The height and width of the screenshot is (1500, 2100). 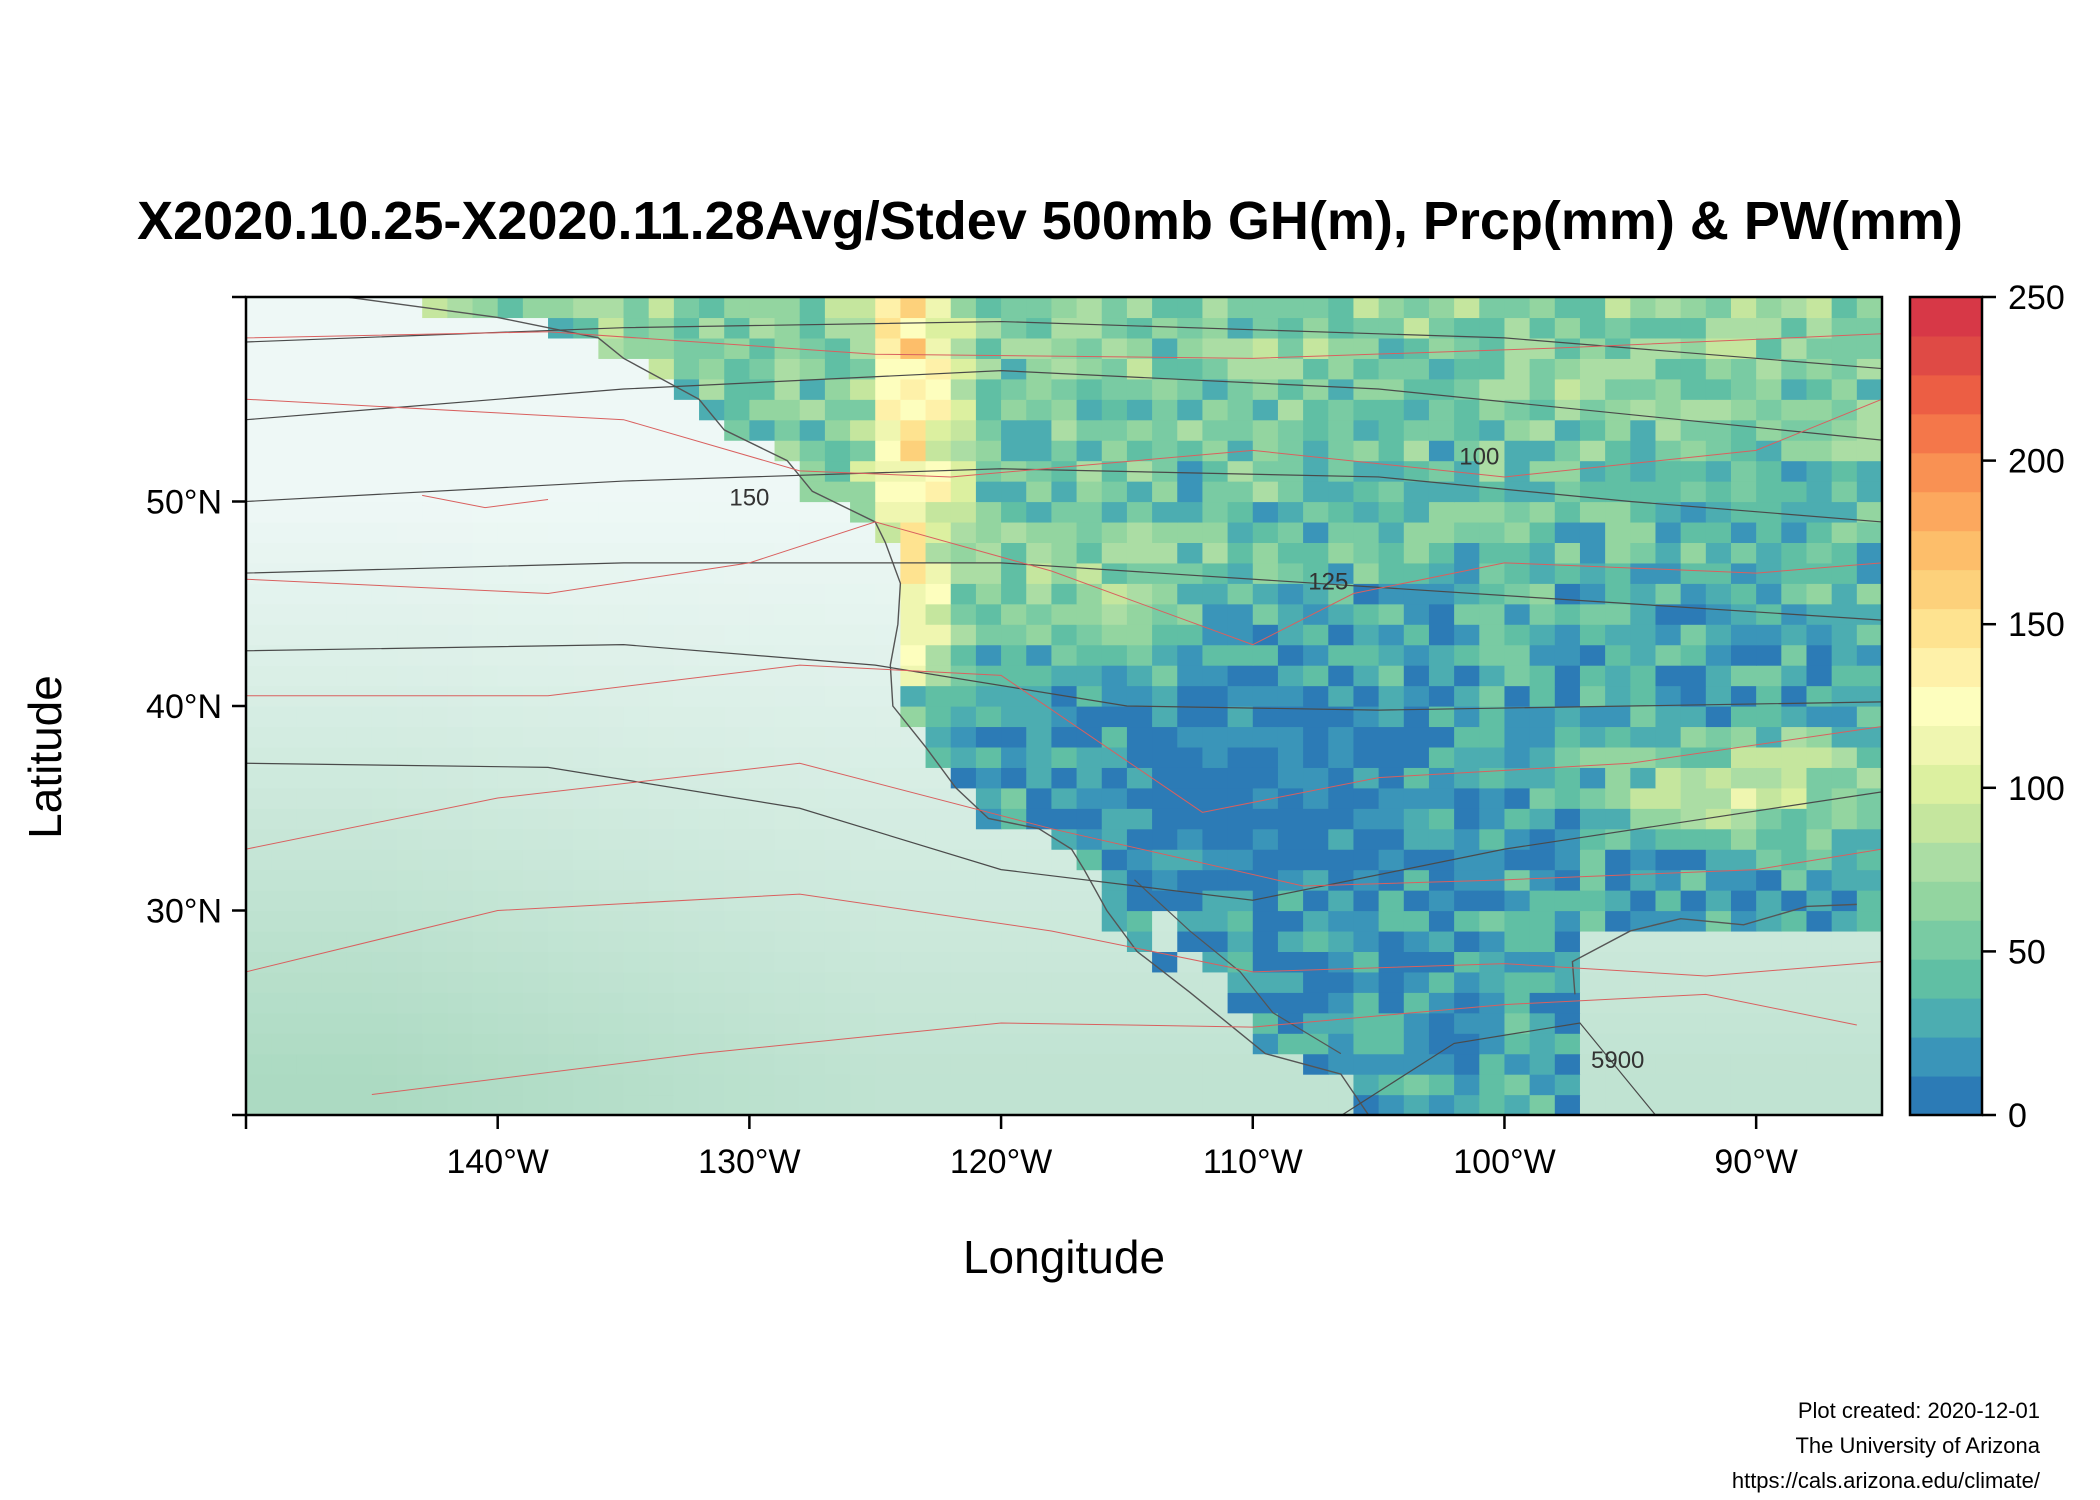 What do you see at coordinates (1064, 738) in the screenshot?
I see `stdev-contour` at bounding box center [1064, 738].